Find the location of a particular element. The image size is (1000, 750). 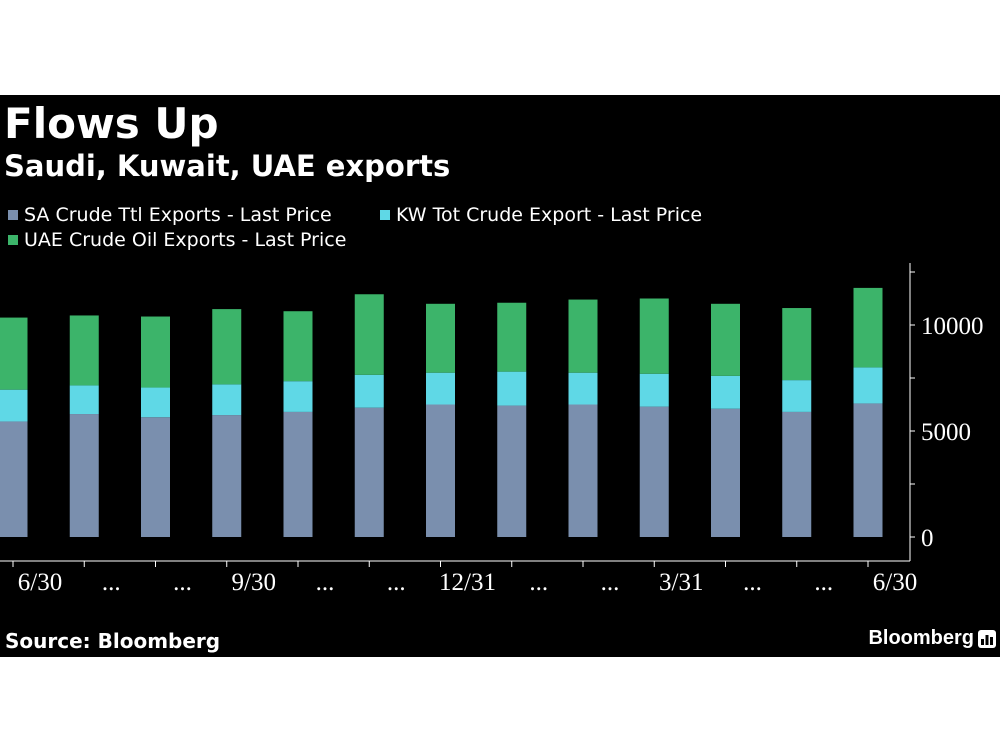

y-tick-label-0: 0 is located at coordinates (927, 538).